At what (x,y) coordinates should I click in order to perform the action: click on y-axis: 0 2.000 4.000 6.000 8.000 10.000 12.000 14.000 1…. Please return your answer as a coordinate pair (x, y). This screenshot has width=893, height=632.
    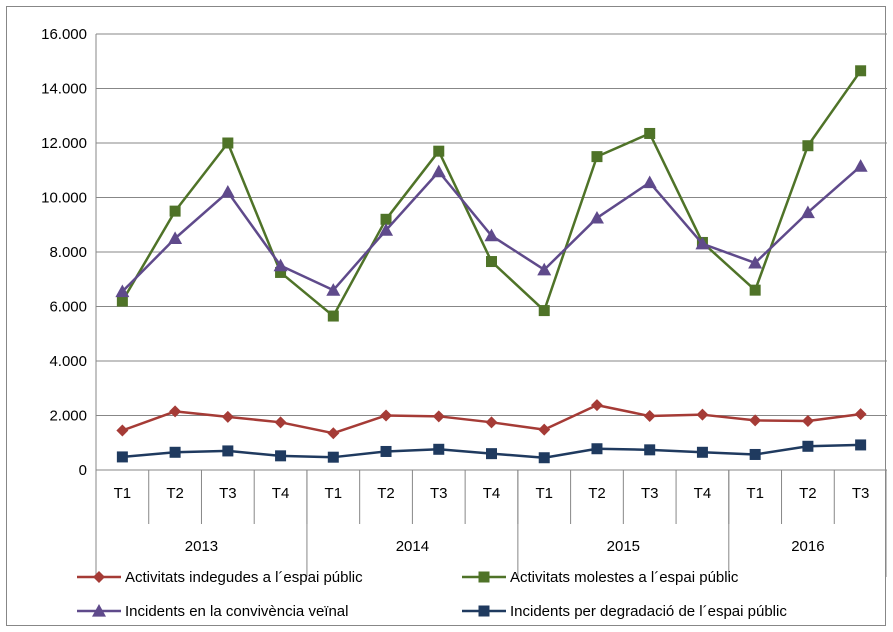
    Looking at the image, I should click on (69, 252).